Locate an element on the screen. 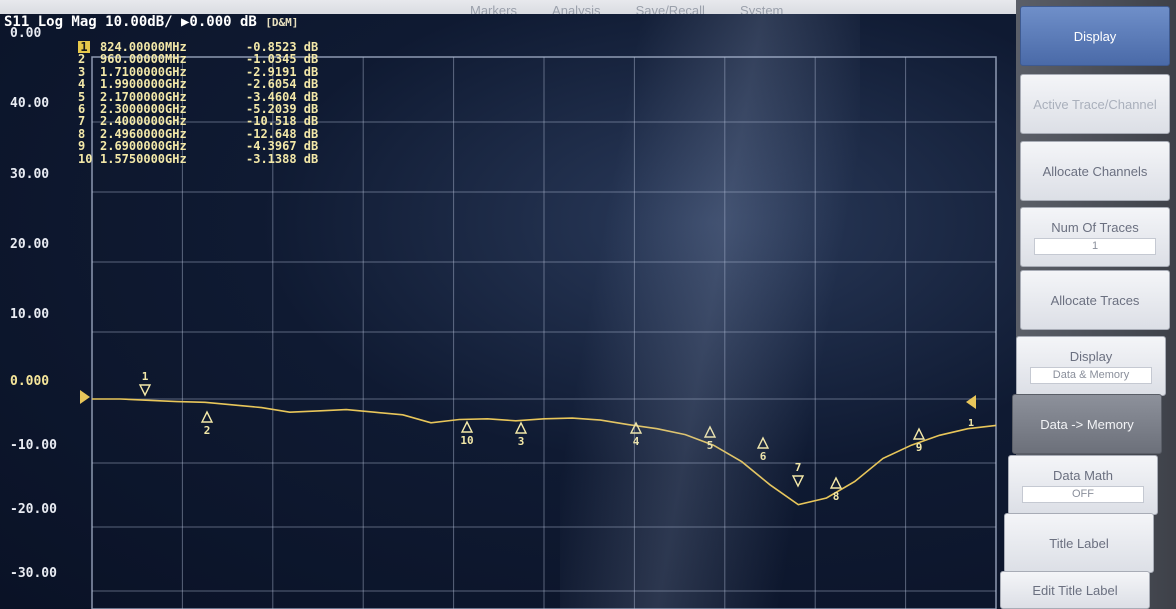 The image size is (1176, 609). softkey-label: Allocate Traces is located at coordinates (1095, 300).